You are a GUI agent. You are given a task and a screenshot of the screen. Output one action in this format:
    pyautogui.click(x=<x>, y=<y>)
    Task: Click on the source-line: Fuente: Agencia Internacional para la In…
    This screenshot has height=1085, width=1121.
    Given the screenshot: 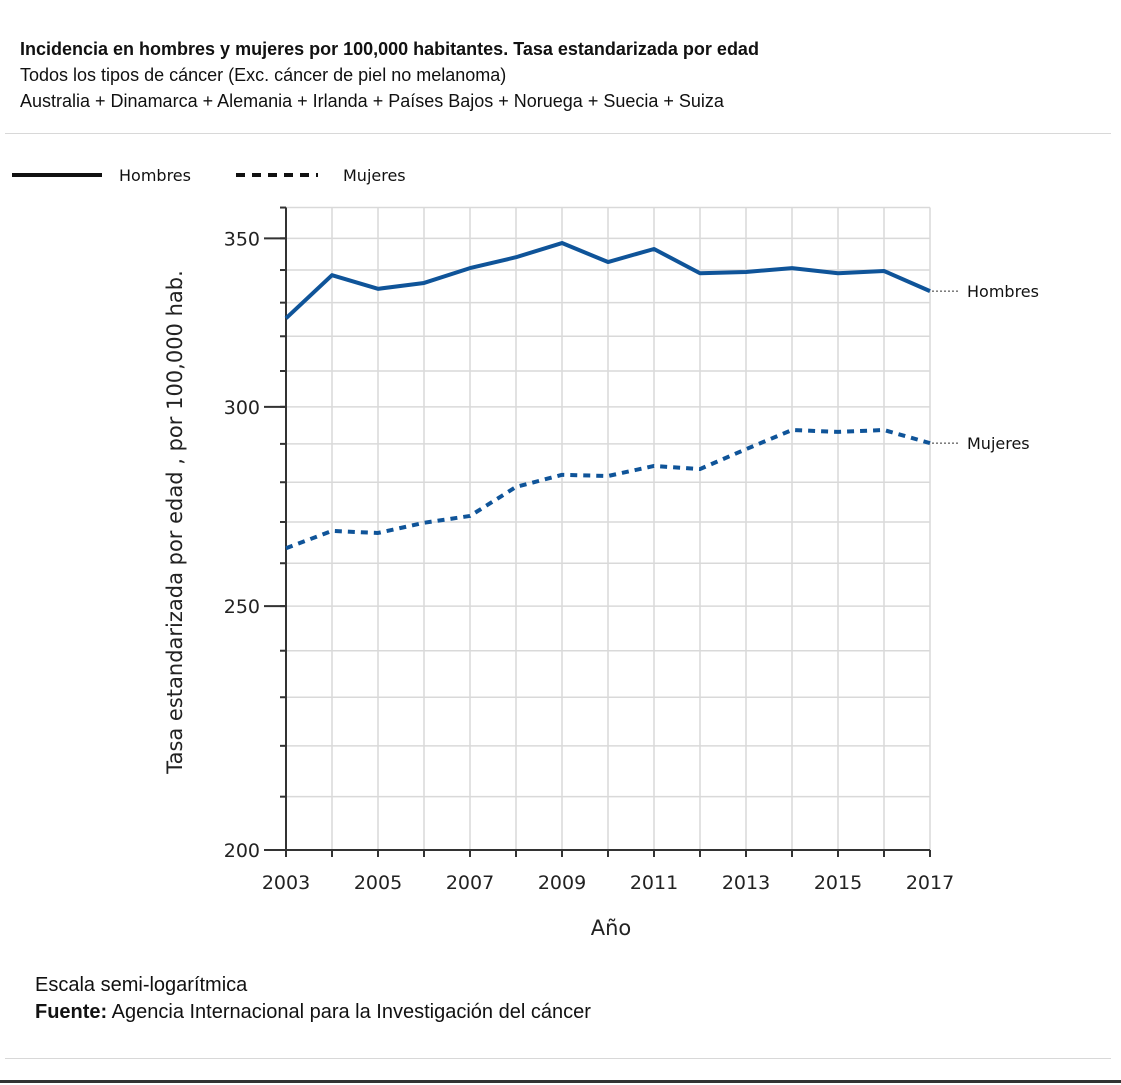 What is the action you would take?
    pyautogui.click(x=313, y=1012)
    